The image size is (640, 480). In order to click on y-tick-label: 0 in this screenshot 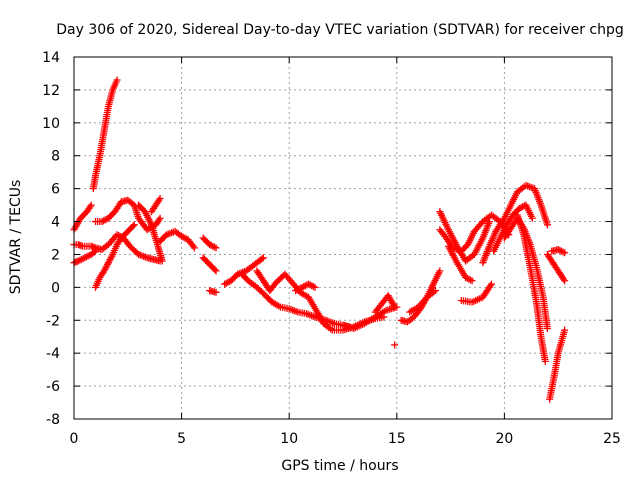, I will do `click(55, 288)`.